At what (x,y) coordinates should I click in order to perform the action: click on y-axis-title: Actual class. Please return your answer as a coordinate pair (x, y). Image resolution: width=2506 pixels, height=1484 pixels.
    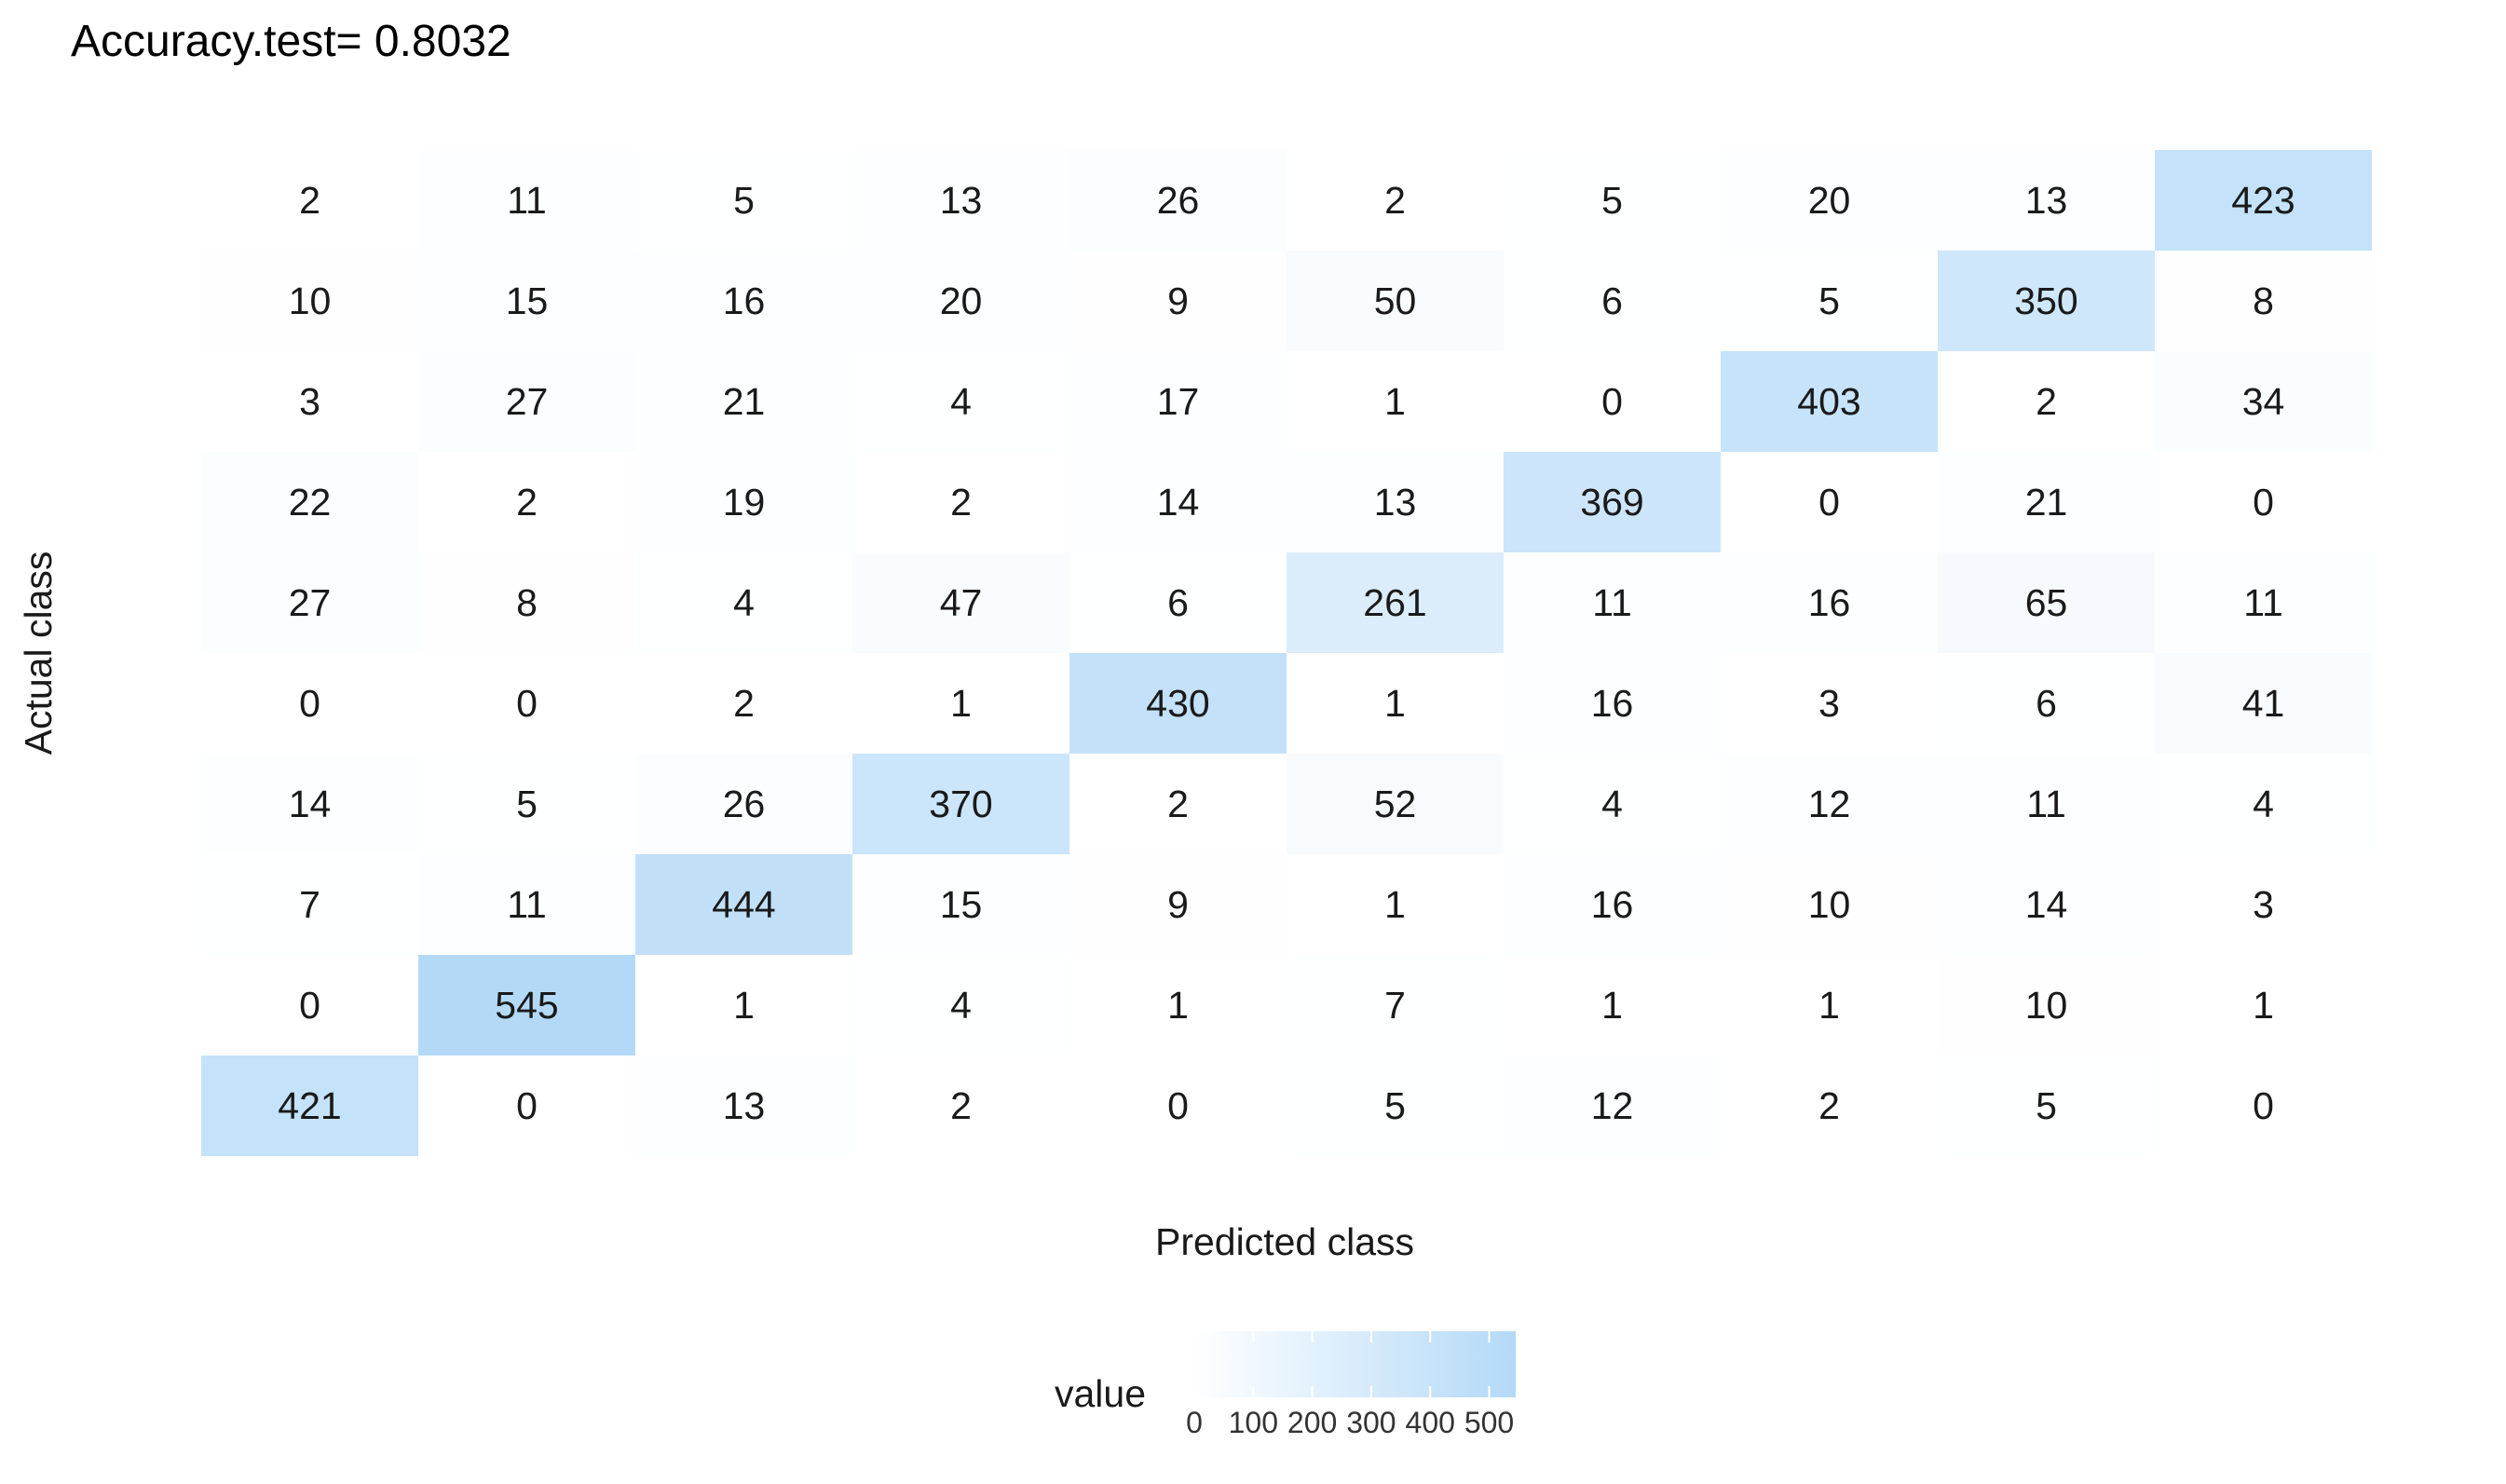
    Looking at the image, I should click on (38, 653).